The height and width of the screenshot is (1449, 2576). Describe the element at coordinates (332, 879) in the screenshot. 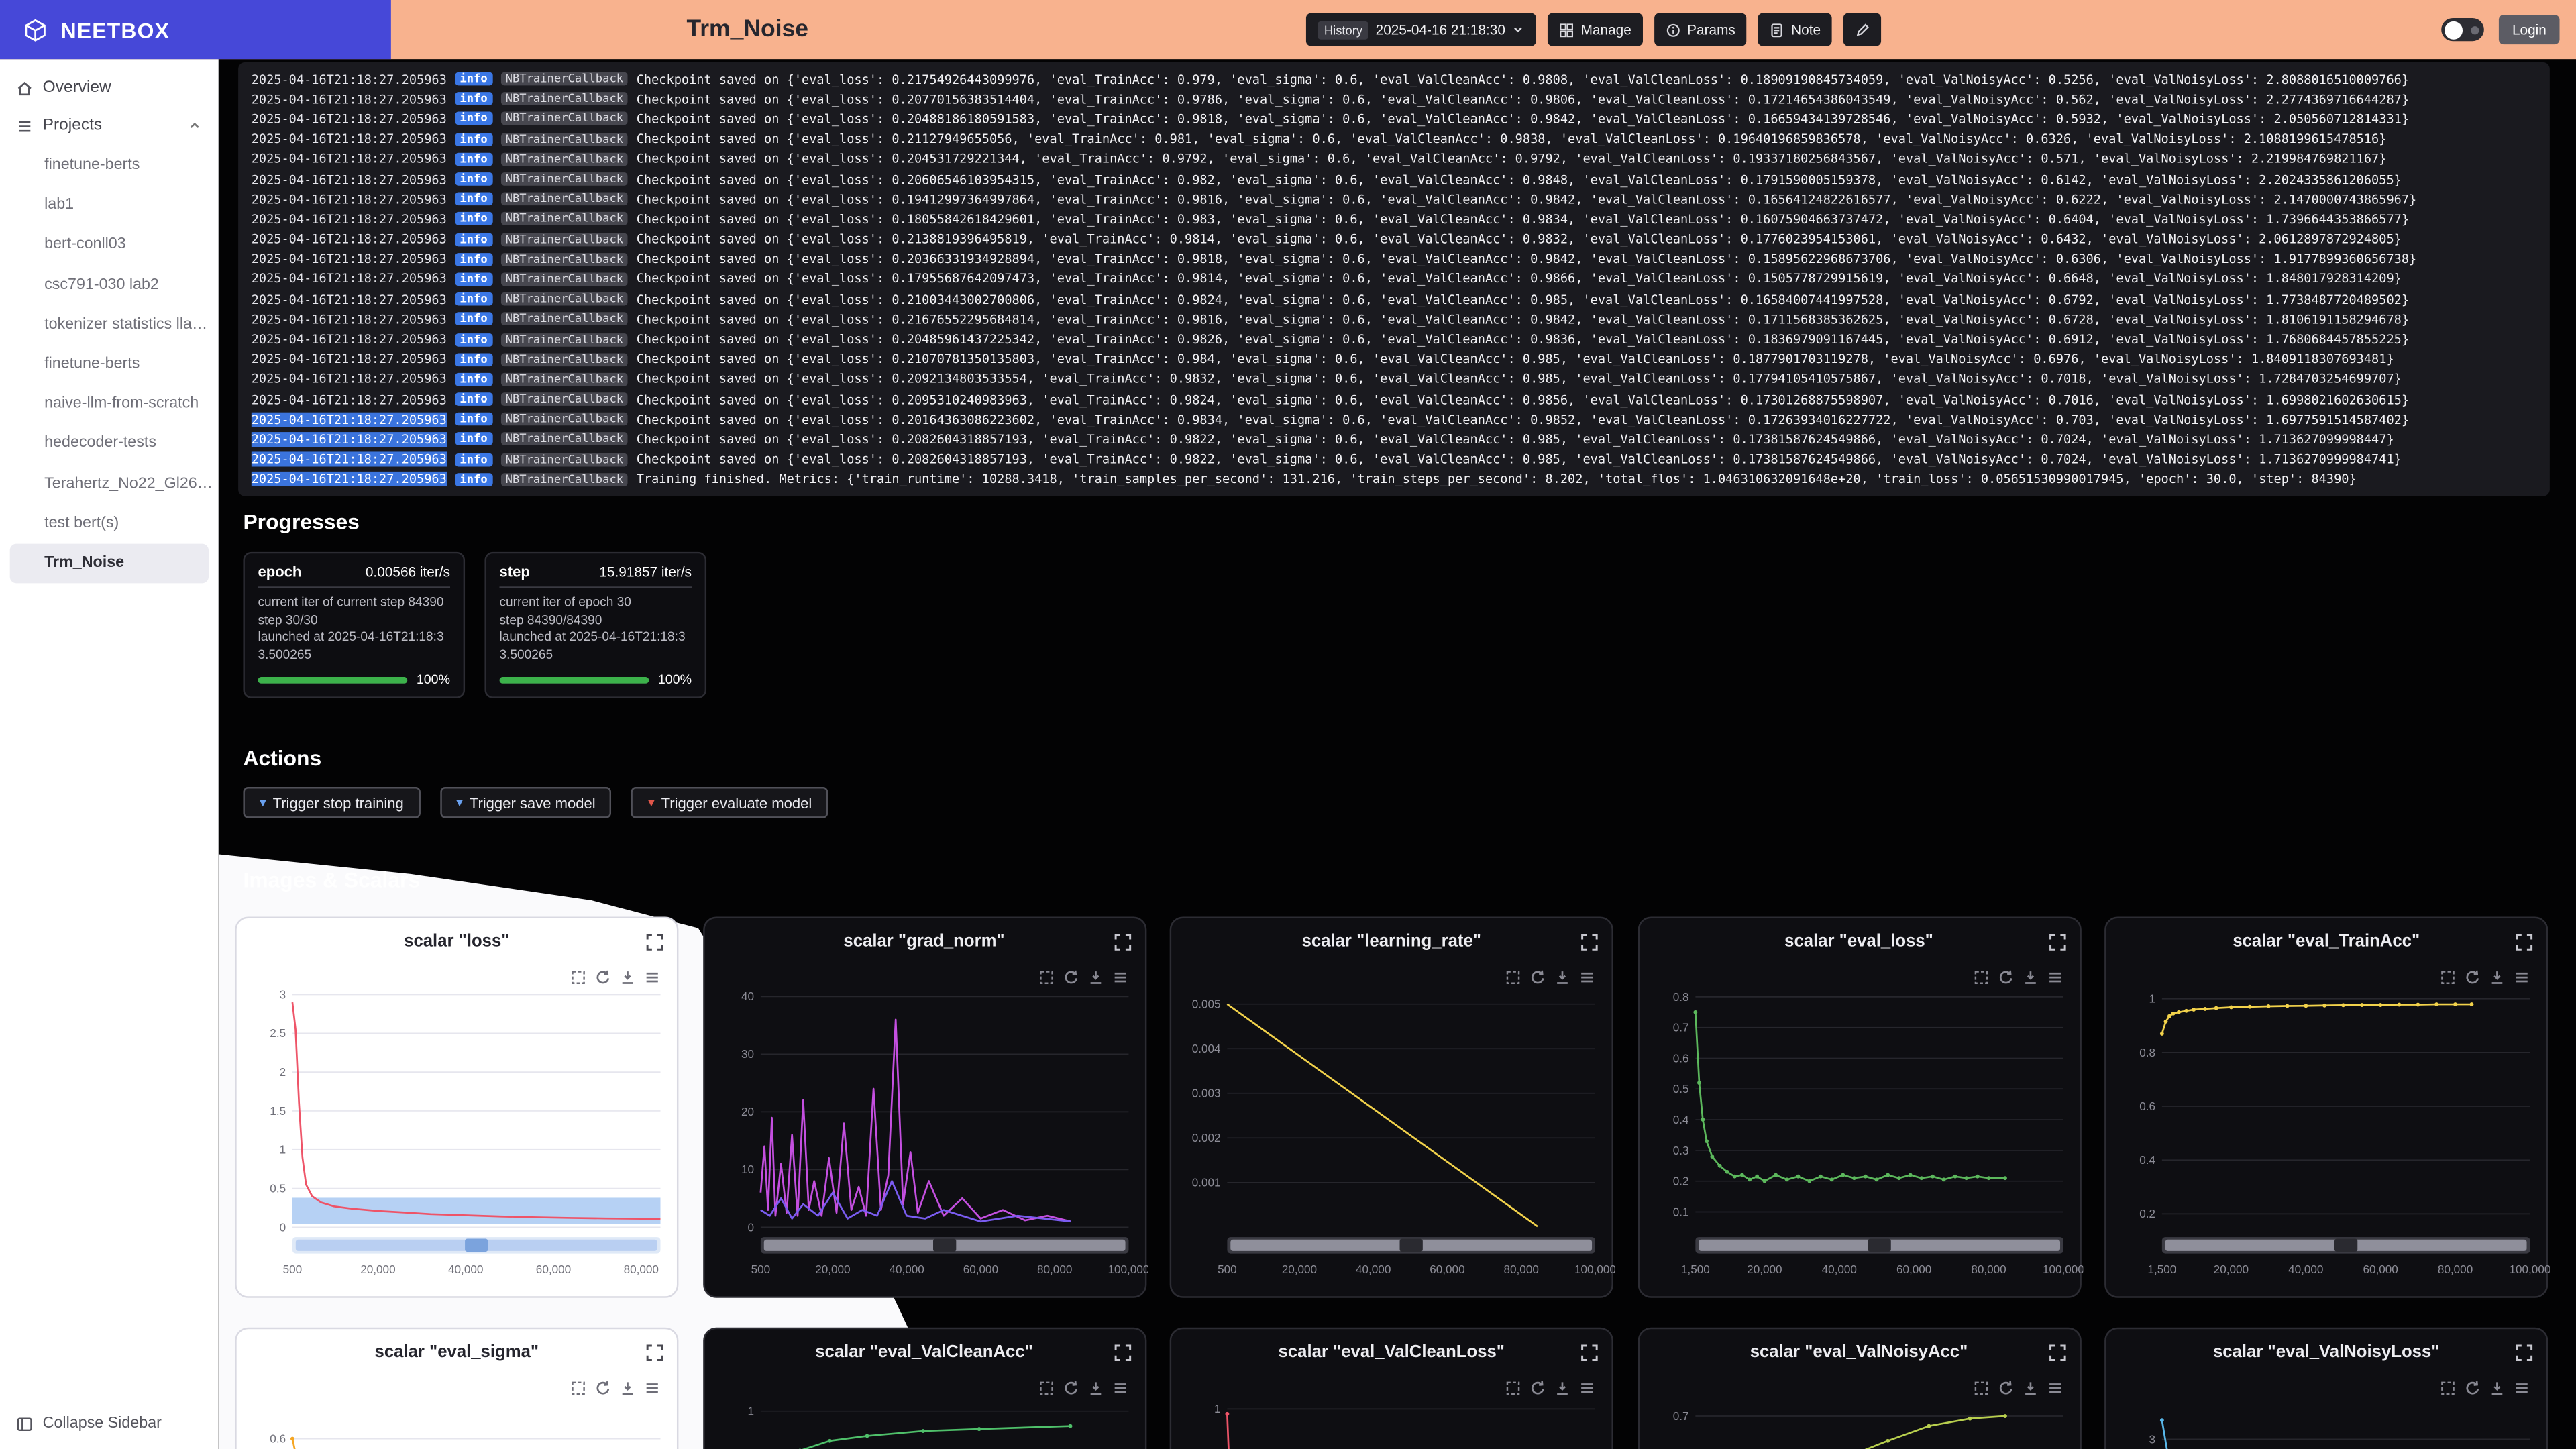

I see `images-scalars-heading: Images & Scalars` at that location.